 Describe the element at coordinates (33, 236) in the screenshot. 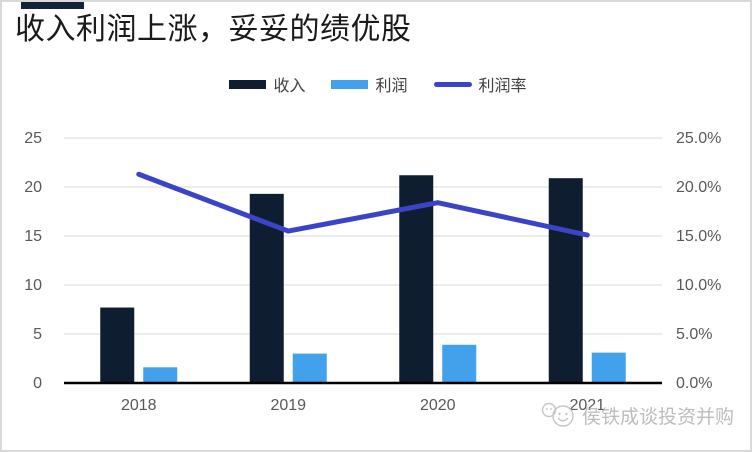

I see `left-axis-label-15: 15` at that location.